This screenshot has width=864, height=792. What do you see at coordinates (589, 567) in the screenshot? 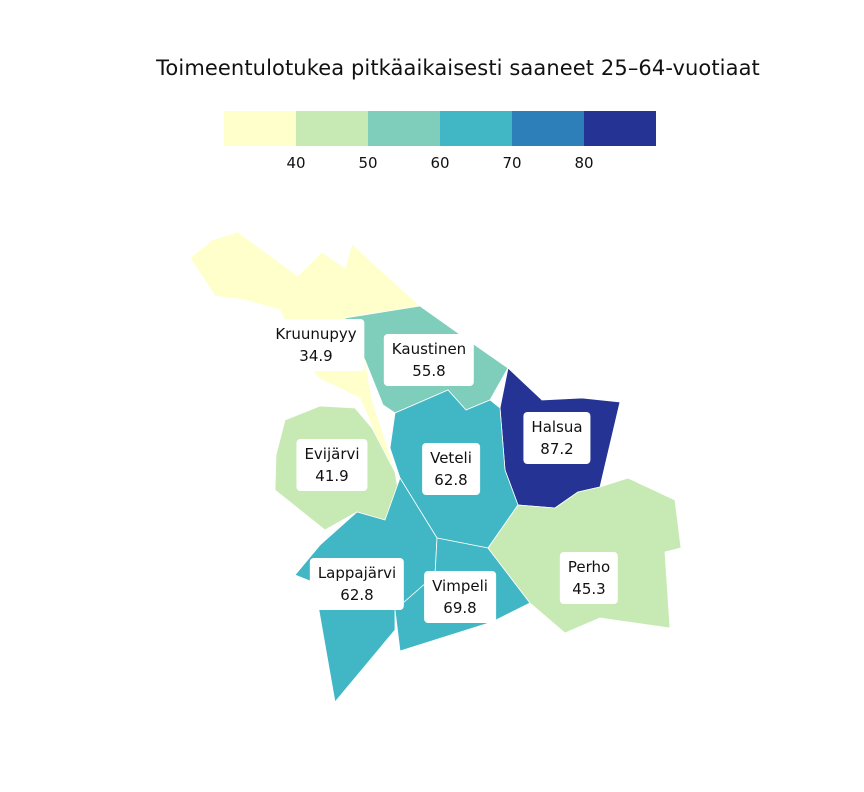
I see `region-name: Perho` at bounding box center [589, 567].